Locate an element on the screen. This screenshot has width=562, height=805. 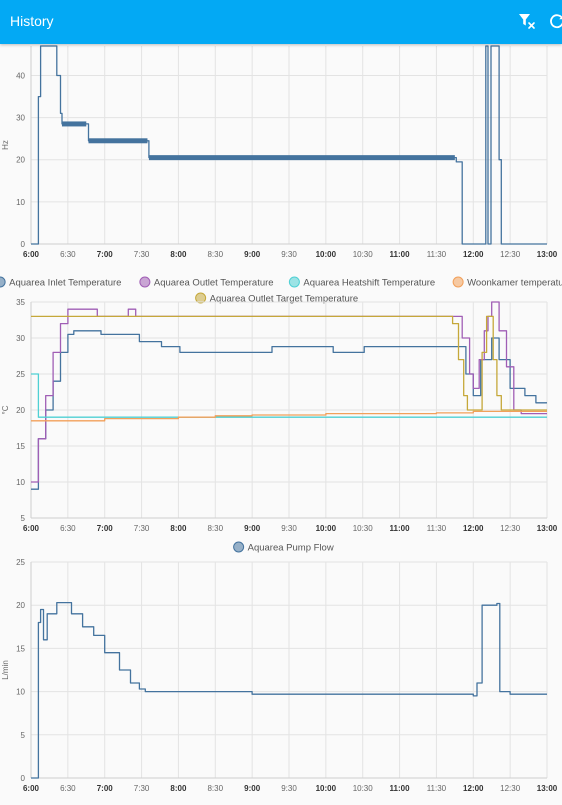
legend-item: Aquarea Heatshift Temperature is located at coordinates (361, 282).